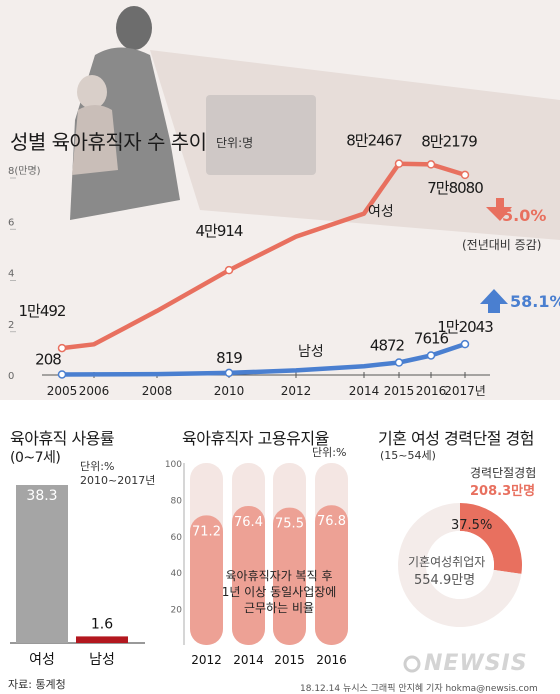 The image size is (560, 694). What do you see at coordinates (118, 480) in the screenshot?
I see `usage-chart-period: 2010~2017년` at bounding box center [118, 480].